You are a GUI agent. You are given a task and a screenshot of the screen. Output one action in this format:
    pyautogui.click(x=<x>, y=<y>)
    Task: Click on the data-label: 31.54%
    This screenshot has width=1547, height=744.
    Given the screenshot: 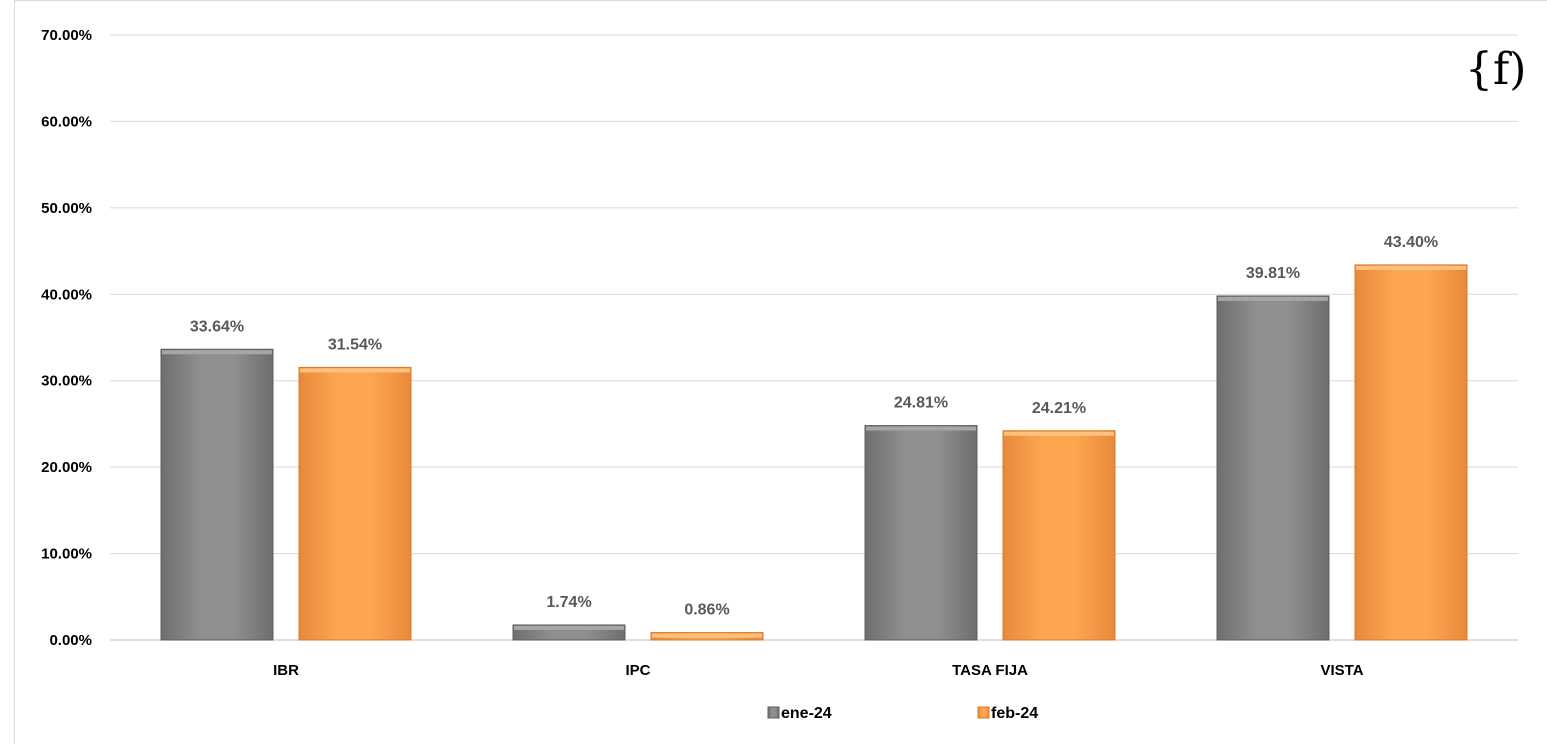 What is the action you would take?
    pyautogui.click(x=355, y=344)
    